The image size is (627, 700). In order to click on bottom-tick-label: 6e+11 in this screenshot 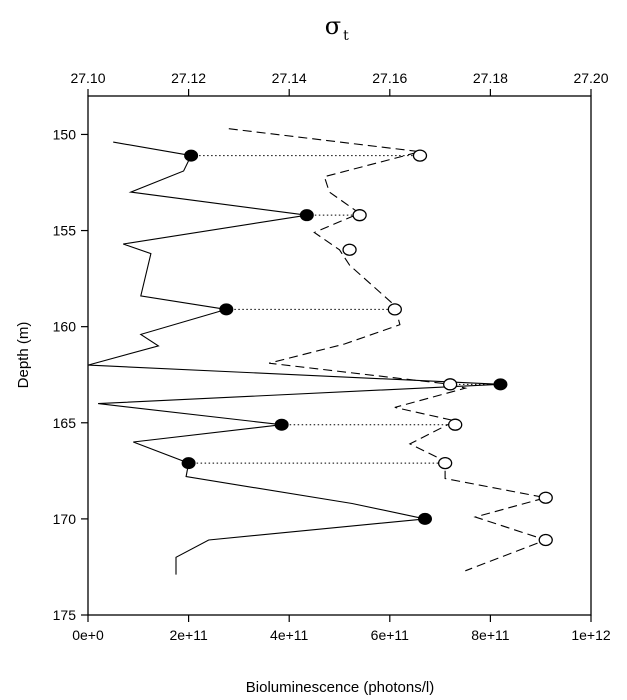, I will do `click(390, 635)`.